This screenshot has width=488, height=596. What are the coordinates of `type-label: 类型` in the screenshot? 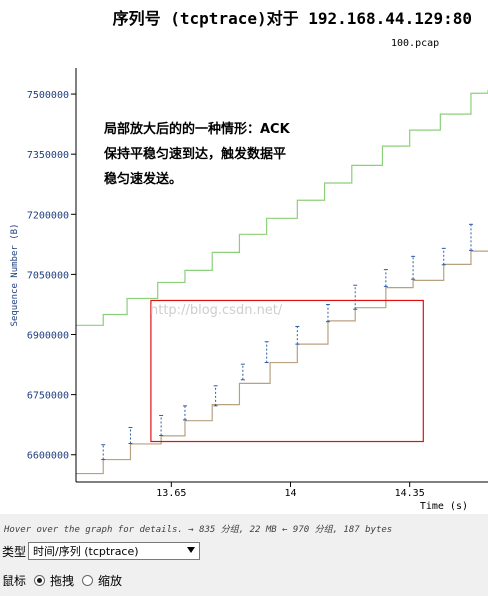 It's located at (14, 551).